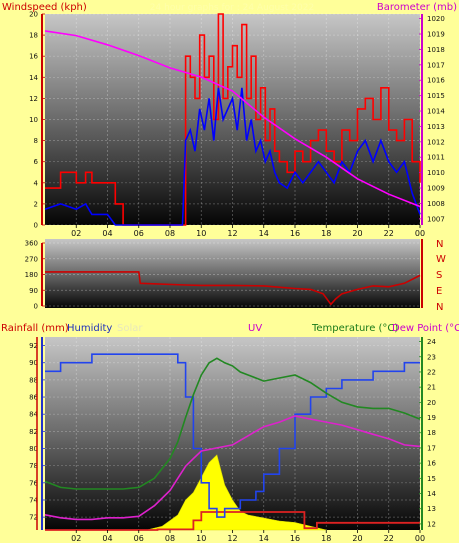 The height and width of the screenshot is (543, 459). What do you see at coordinates (431, 372) in the screenshot?
I see `y-tick-label: 22` at bounding box center [431, 372].